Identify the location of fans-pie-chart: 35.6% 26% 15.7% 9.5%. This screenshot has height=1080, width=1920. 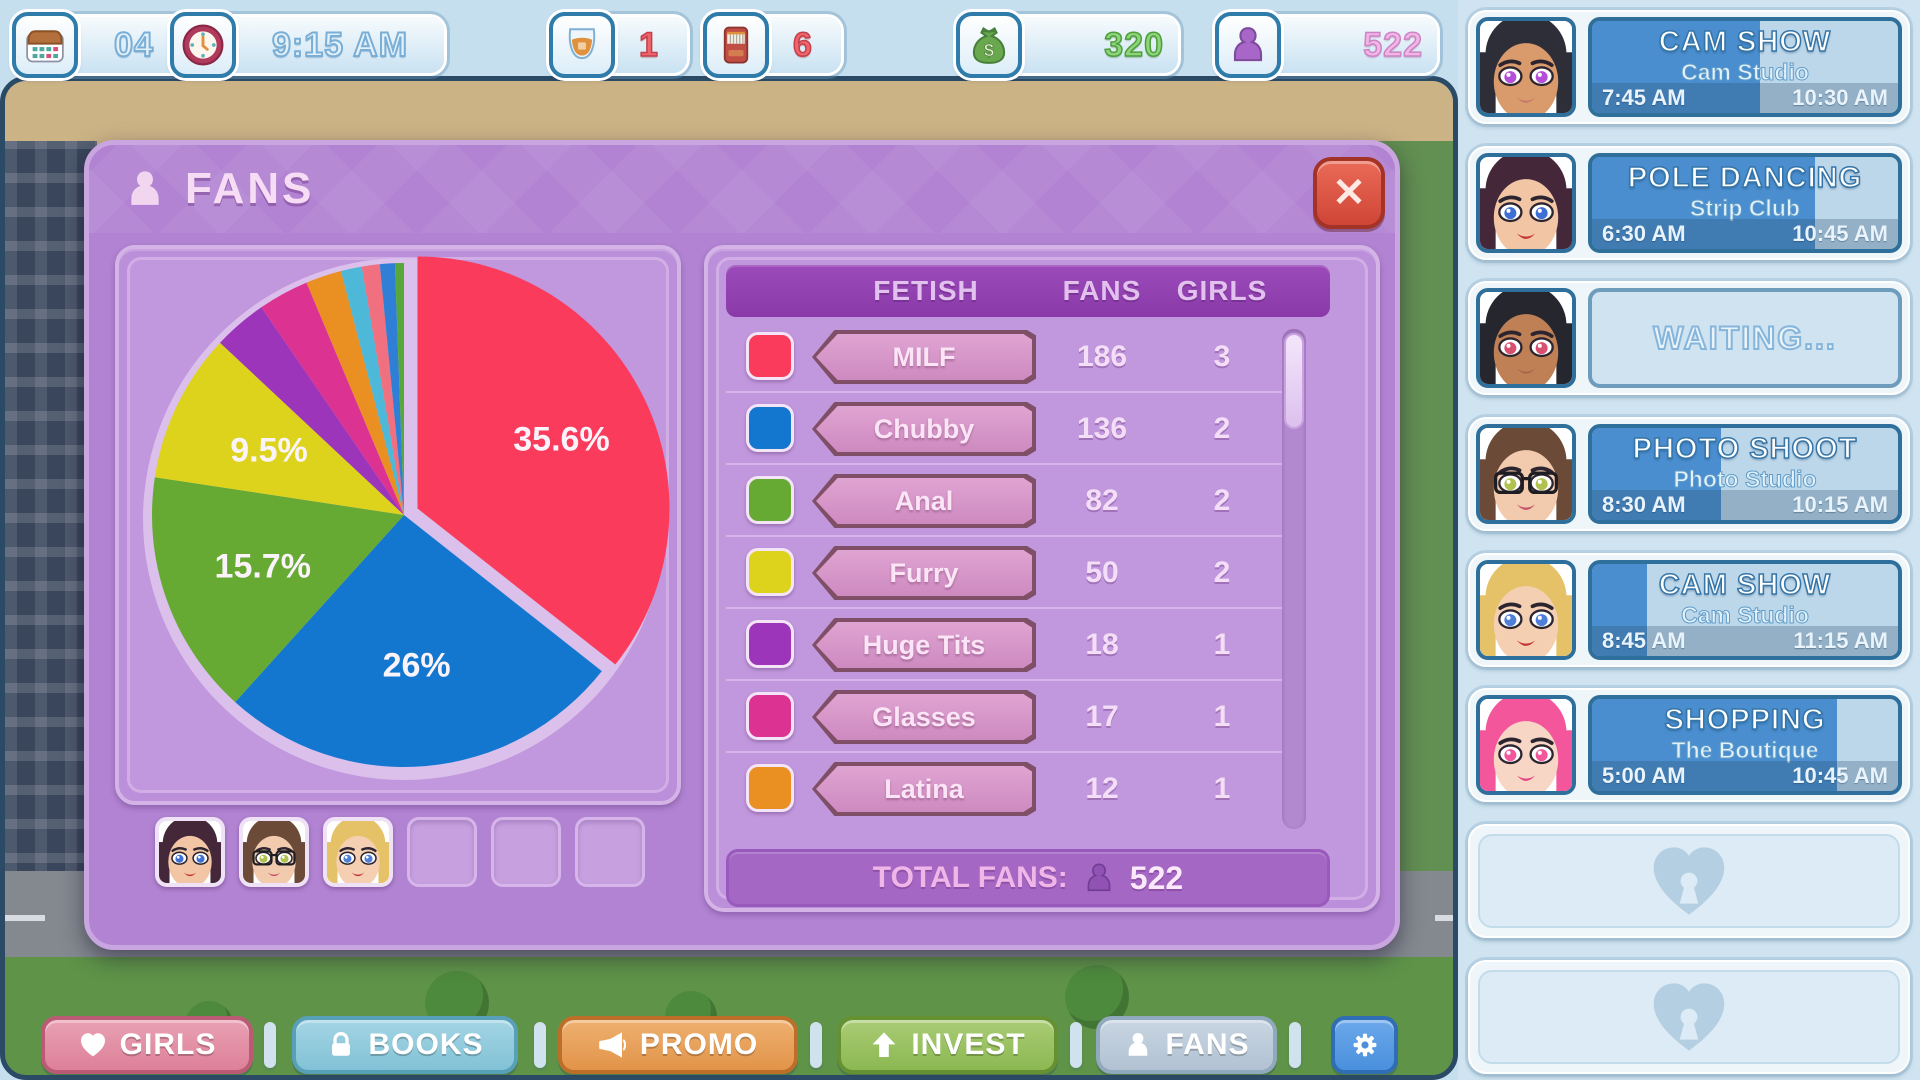
(406, 518).